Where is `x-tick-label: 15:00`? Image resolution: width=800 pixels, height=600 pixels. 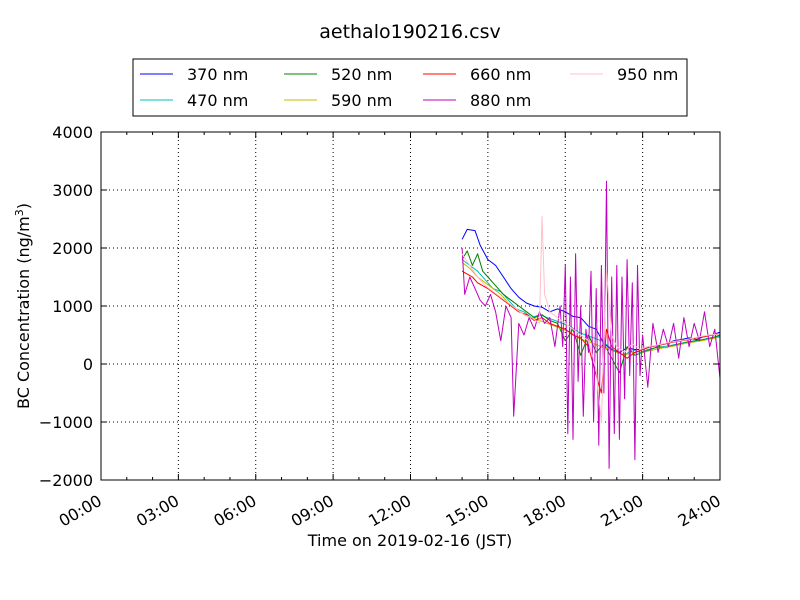
x-tick-label: 15:00 is located at coordinates (466, 511).